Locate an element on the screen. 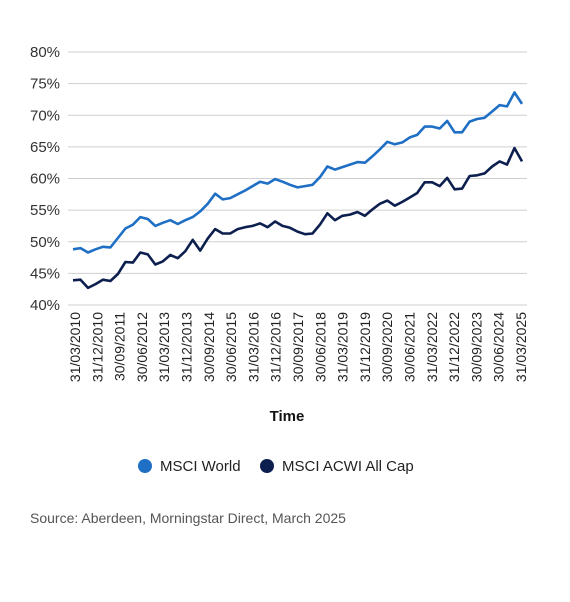  x-tick-label: 30/09/2011 is located at coordinates (120, 346).